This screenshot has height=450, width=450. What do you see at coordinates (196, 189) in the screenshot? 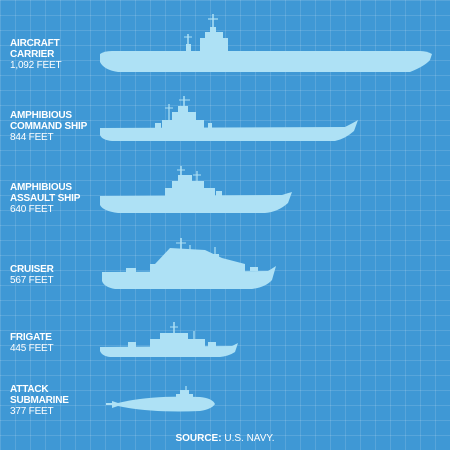
I see `amphibious-assault-silhouette` at bounding box center [196, 189].